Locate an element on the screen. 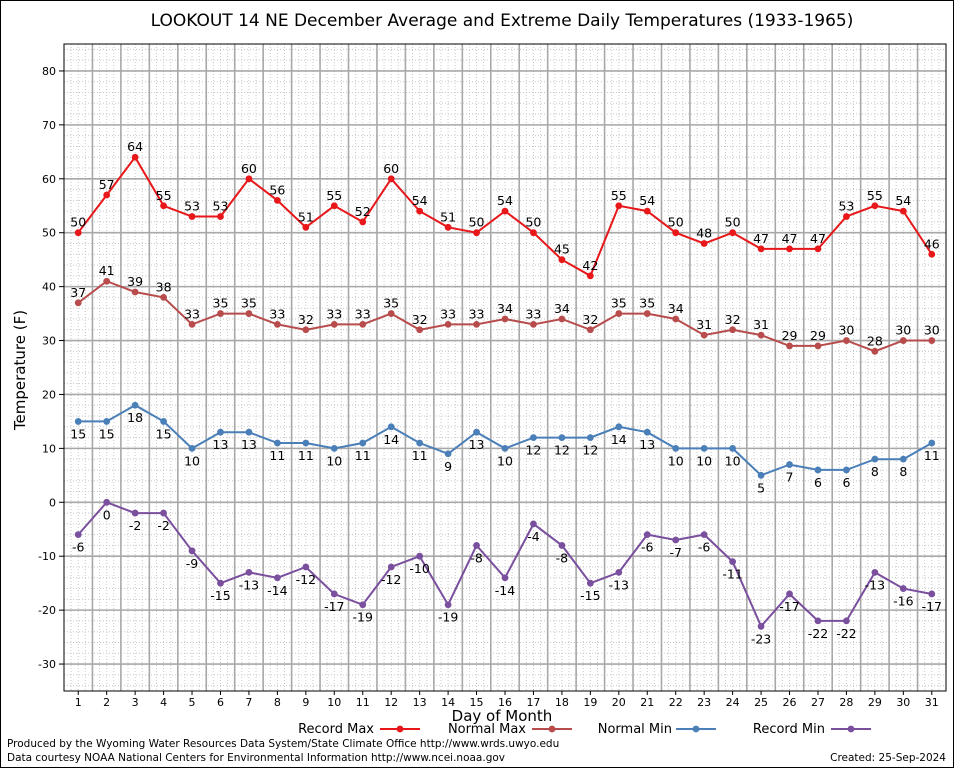  data-label: -10 is located at coordinates (419, 568).